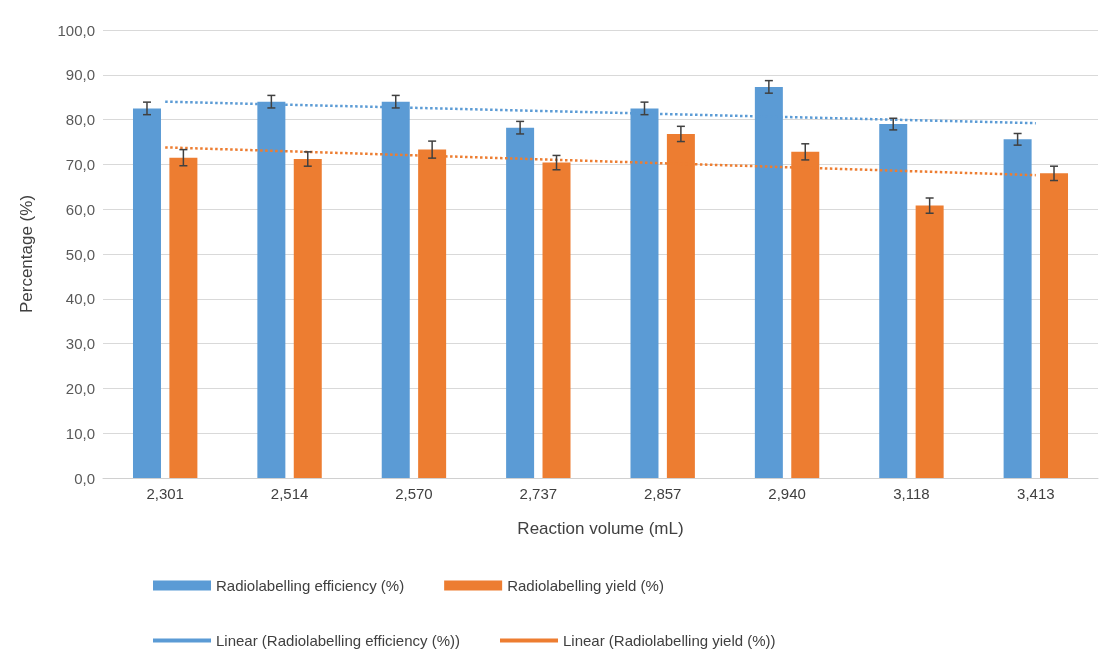 The image size is (1117, 671). Describe the element at coordinates (80, 164) in the screenshot. I see `y-tick-label: 70,0` at that location.